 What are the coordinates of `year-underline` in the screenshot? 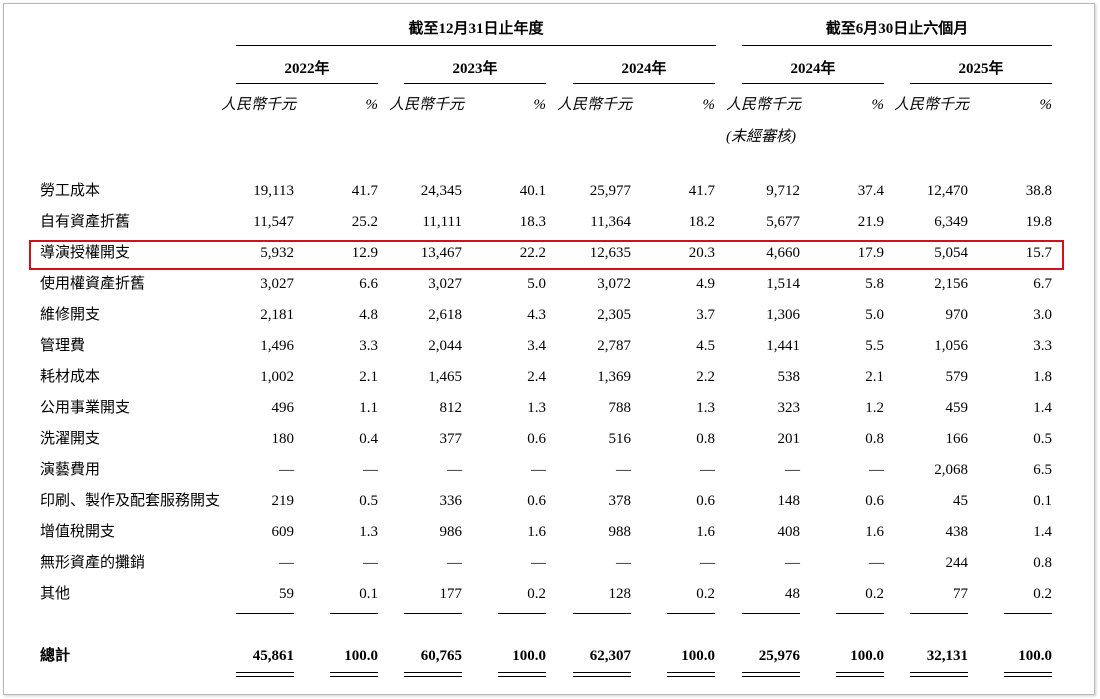 It's located at (475, 83).